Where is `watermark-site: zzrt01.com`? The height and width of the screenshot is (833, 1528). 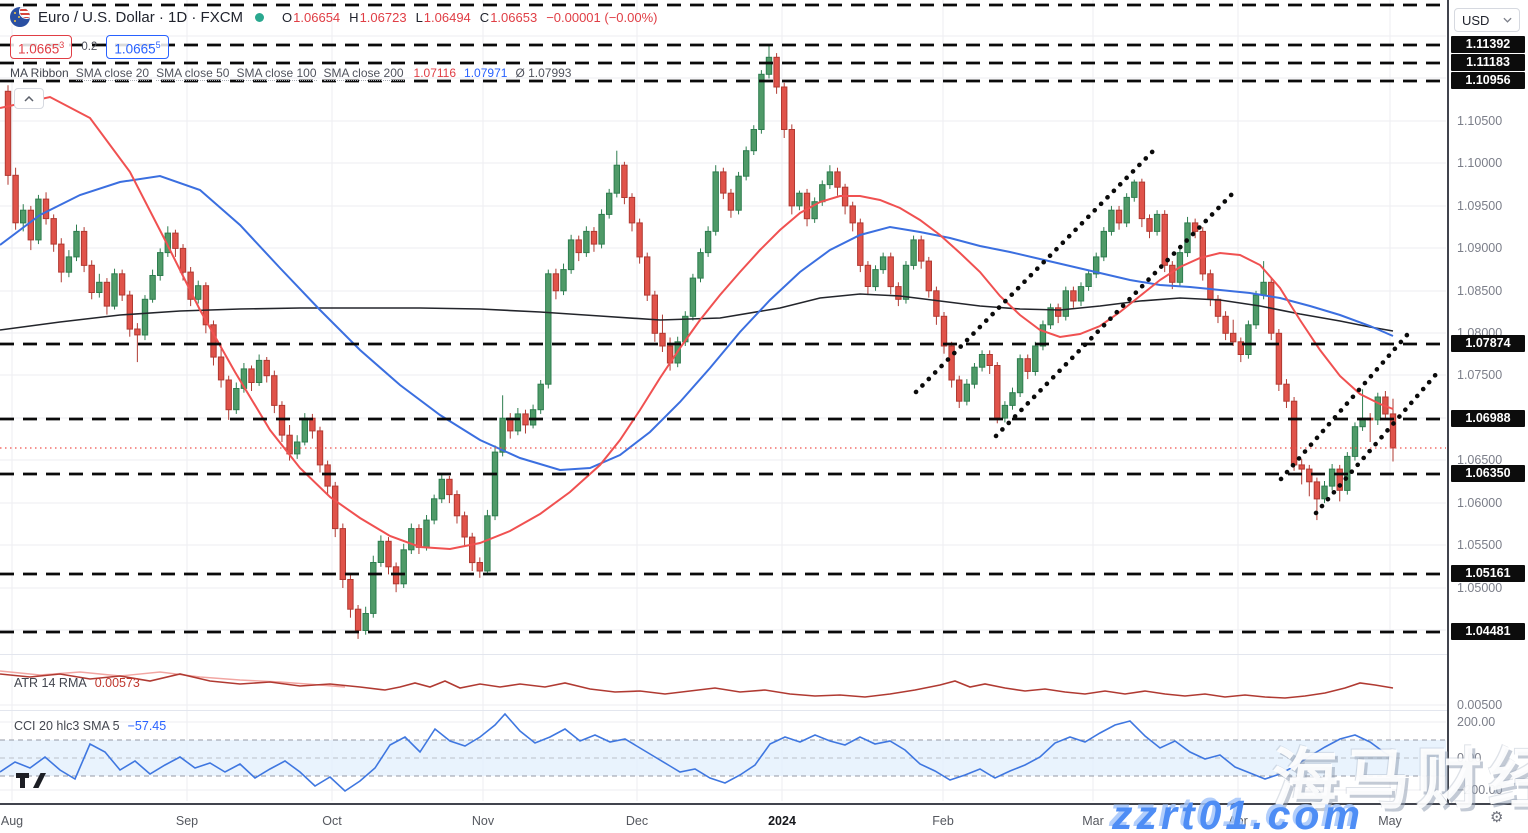
watermark-site: zzrt01.com is located at coordinates (1238, 812).